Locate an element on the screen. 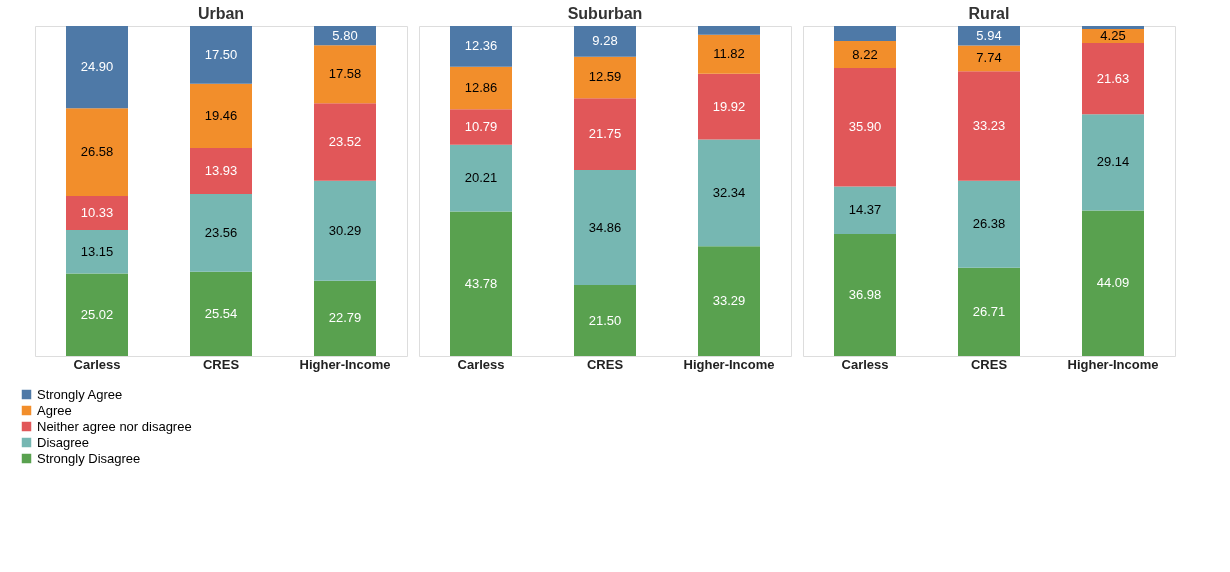 The height and width of the screenshot is (572, 1230). data-label: 10.33 is located at coordinates (97, 212).